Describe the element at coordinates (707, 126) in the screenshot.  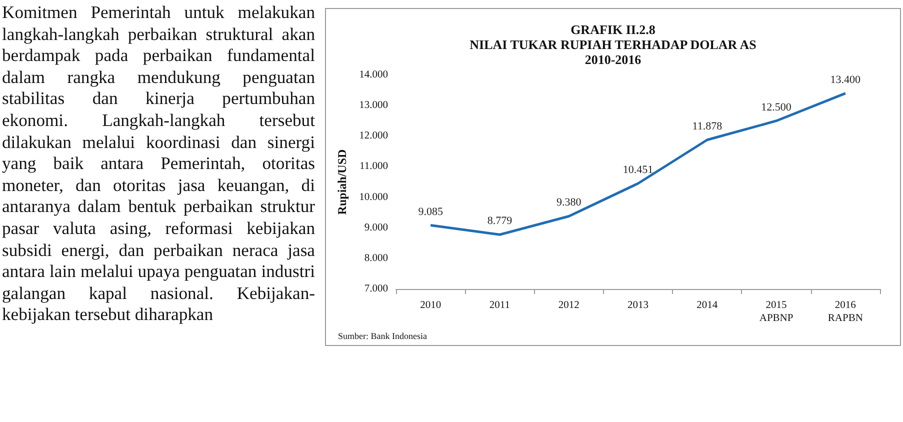
I see `data-label: 11.878` at that location.